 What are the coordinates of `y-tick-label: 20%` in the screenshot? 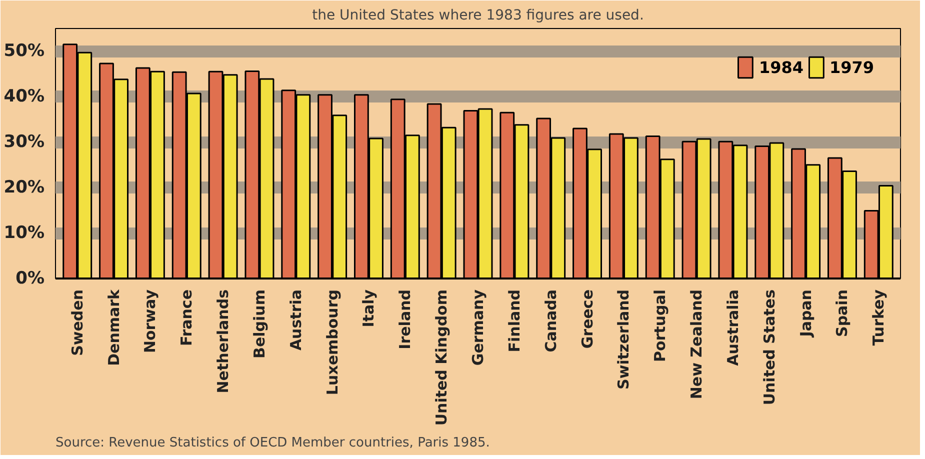 It's located at (24, 188).